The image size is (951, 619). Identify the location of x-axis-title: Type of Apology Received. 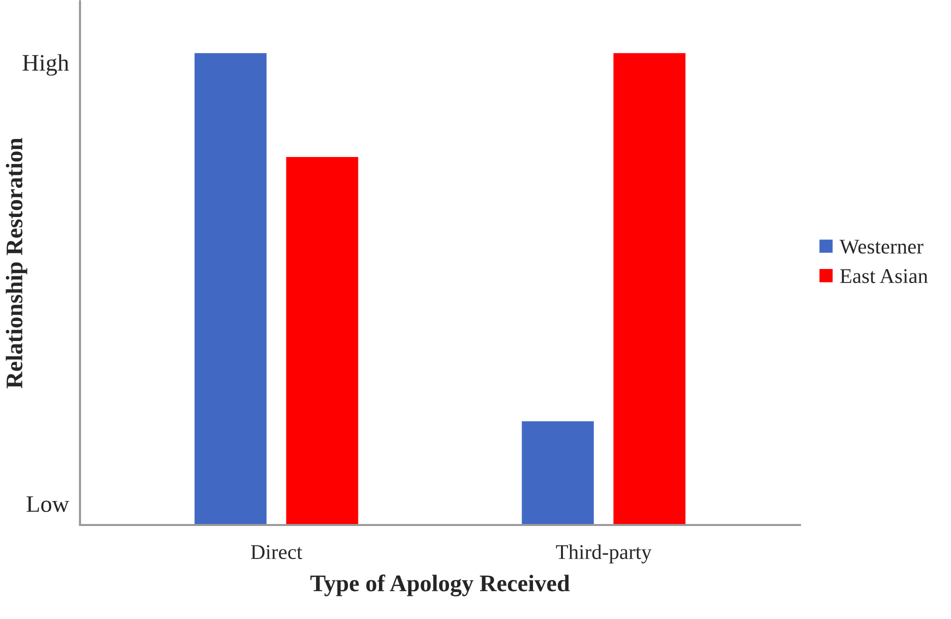
(440, 585).